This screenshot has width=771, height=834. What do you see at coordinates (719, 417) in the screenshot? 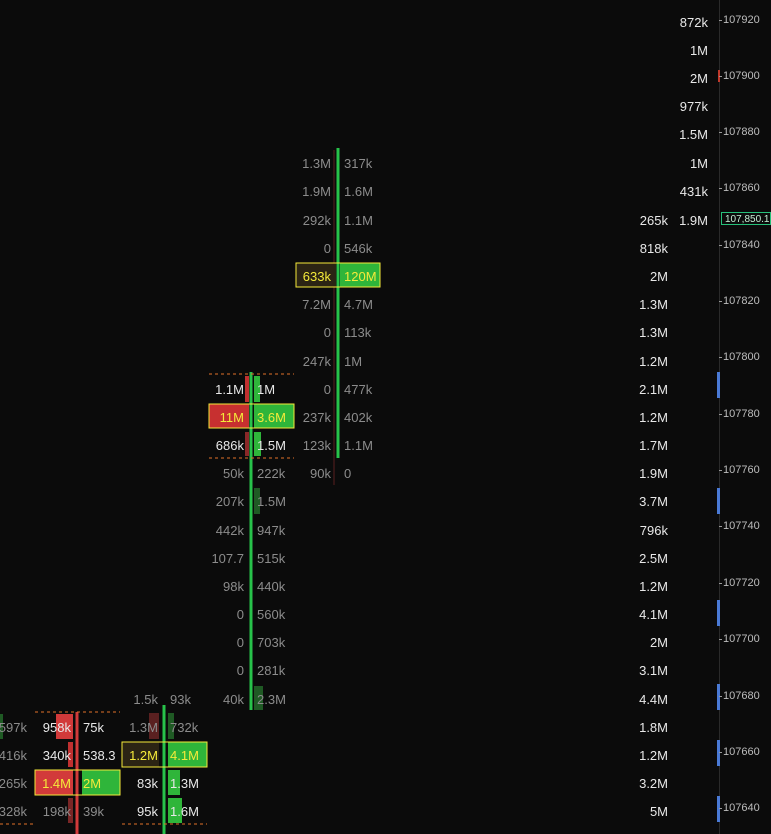
I see `price-axis` at bounding box center [719, 417].